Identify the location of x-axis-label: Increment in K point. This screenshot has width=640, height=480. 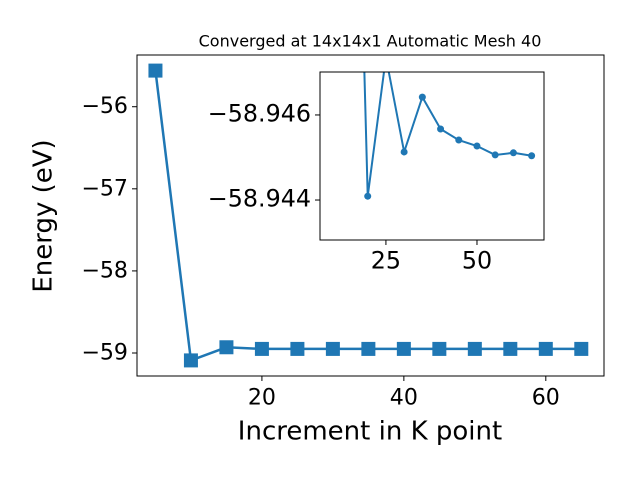
(370, 432).